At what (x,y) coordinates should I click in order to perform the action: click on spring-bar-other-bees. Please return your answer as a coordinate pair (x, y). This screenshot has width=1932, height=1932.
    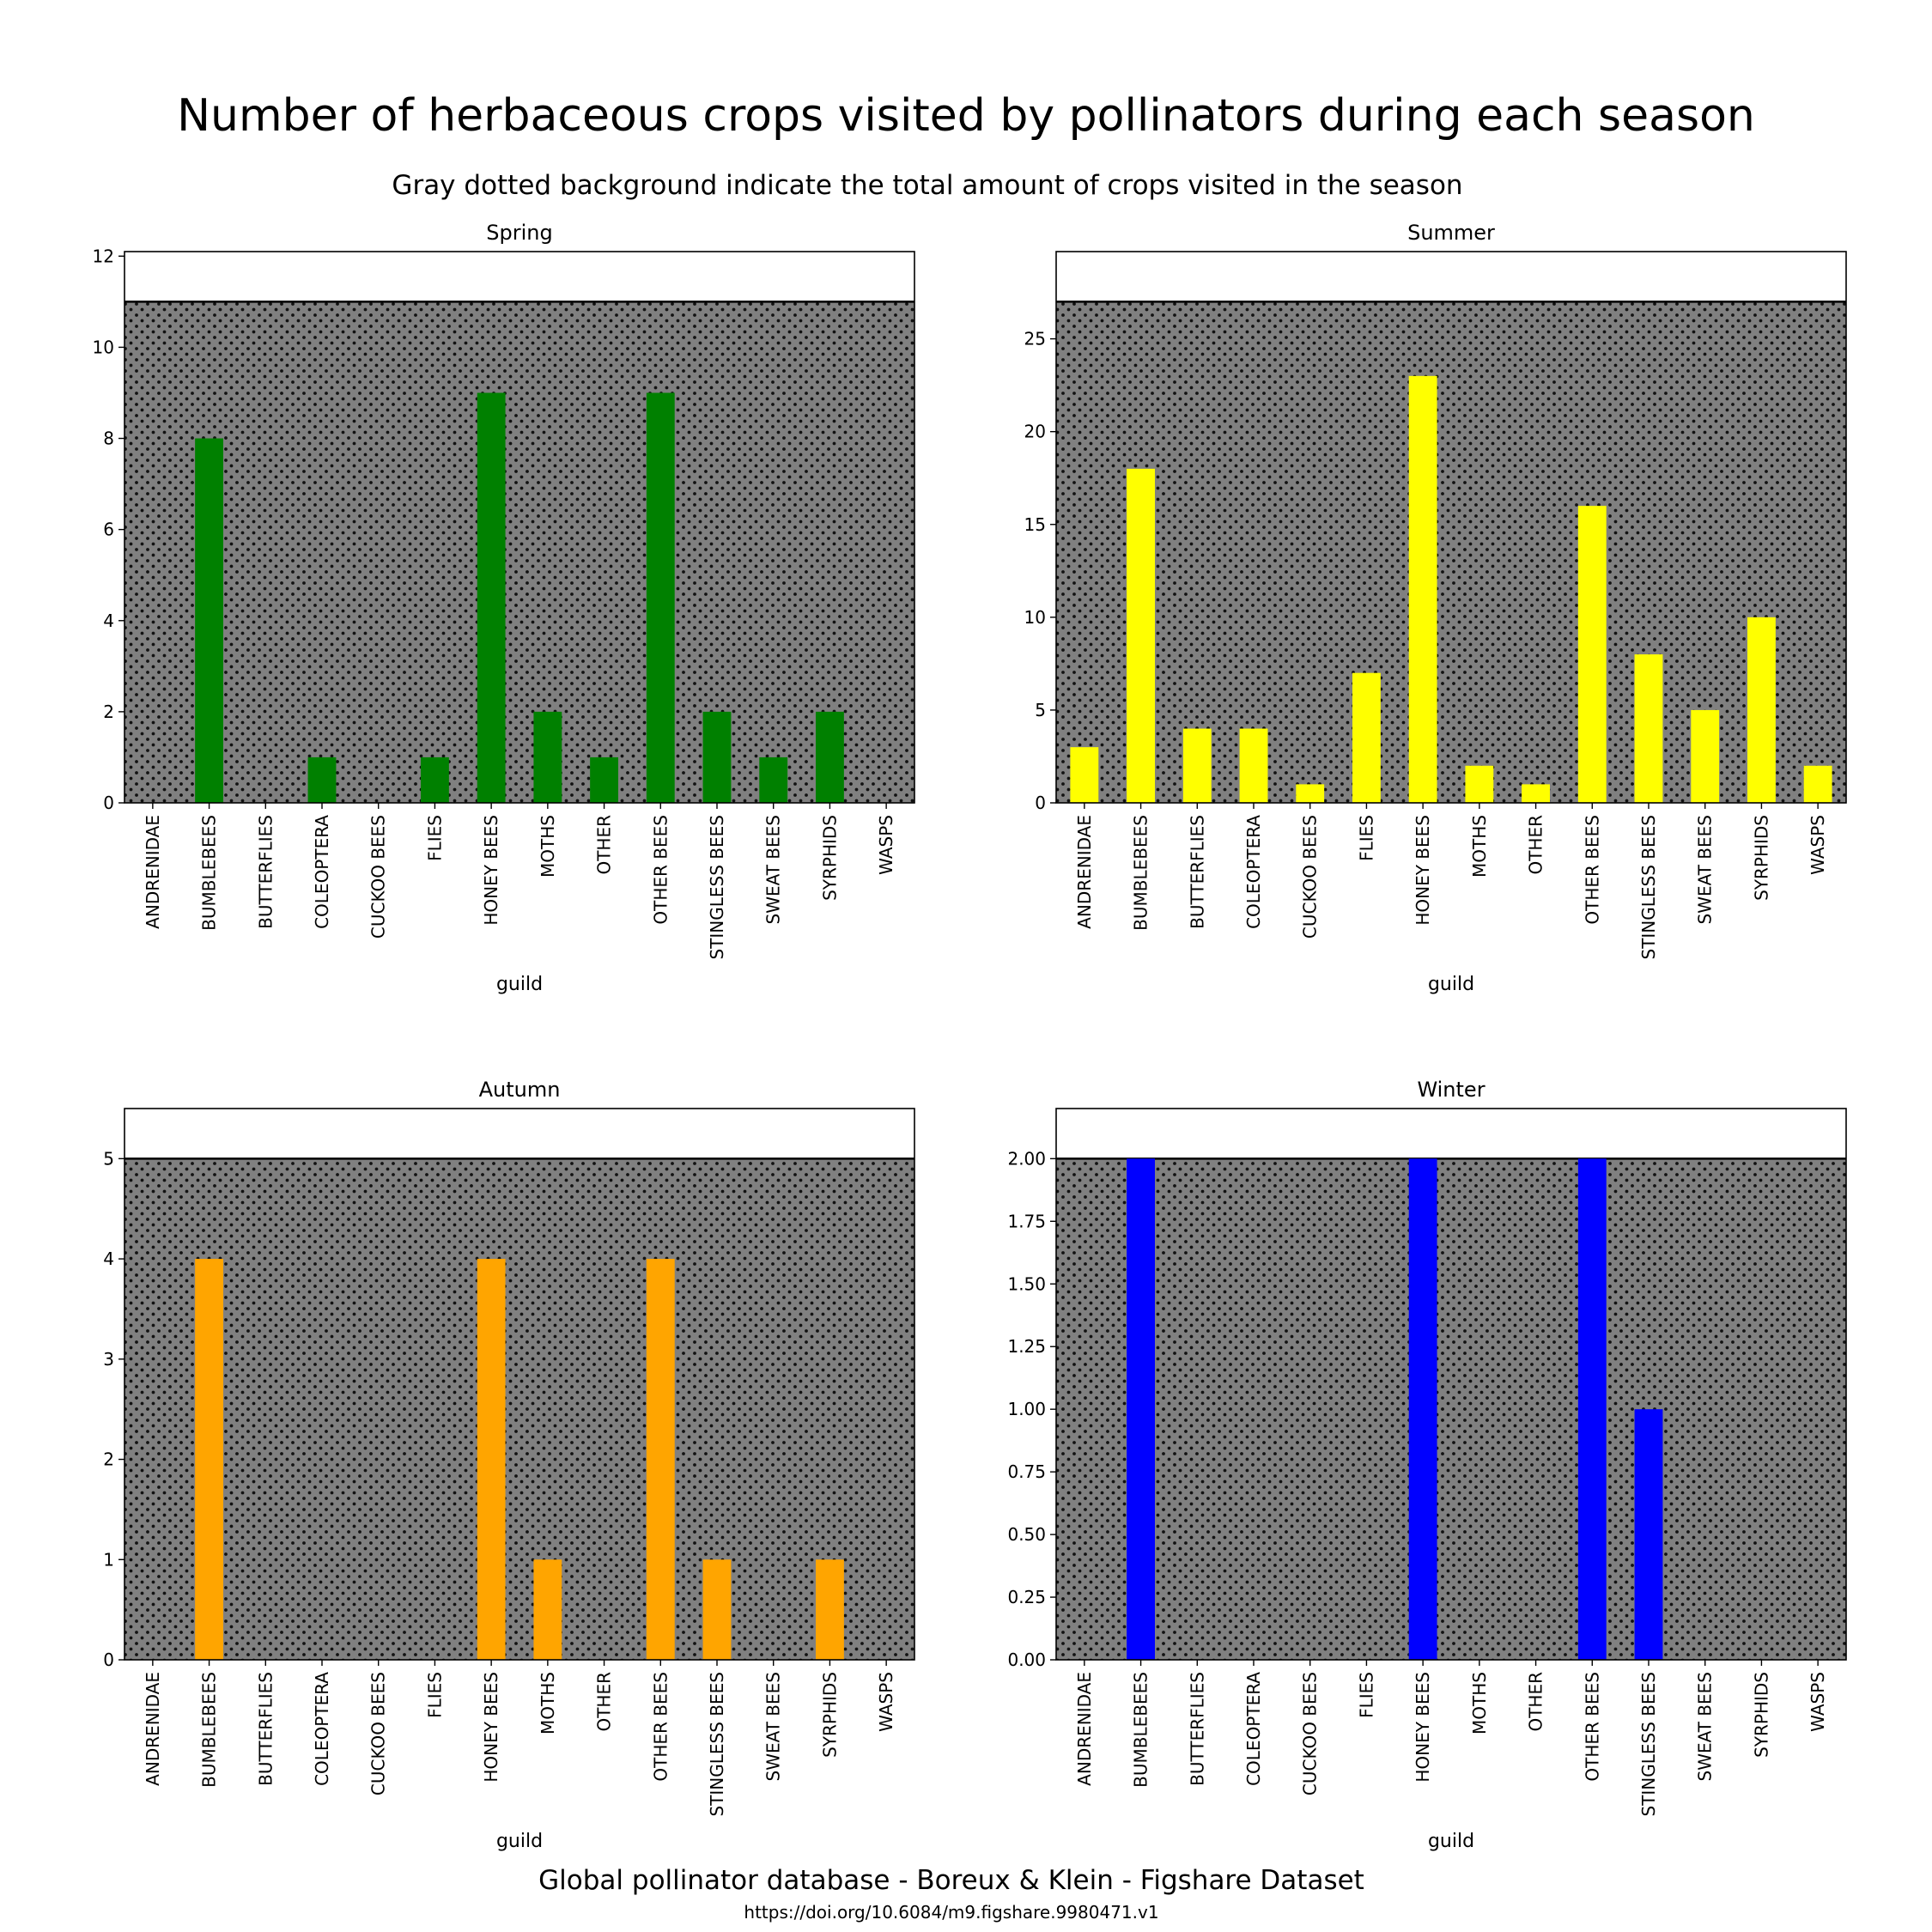
    Looking at the image, I should click on (660, 597).